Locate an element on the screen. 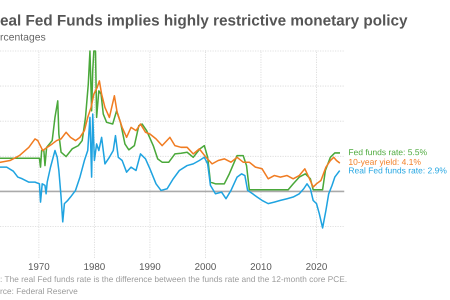  x-tick-label: 1970 is located at coordinates (39, 266).